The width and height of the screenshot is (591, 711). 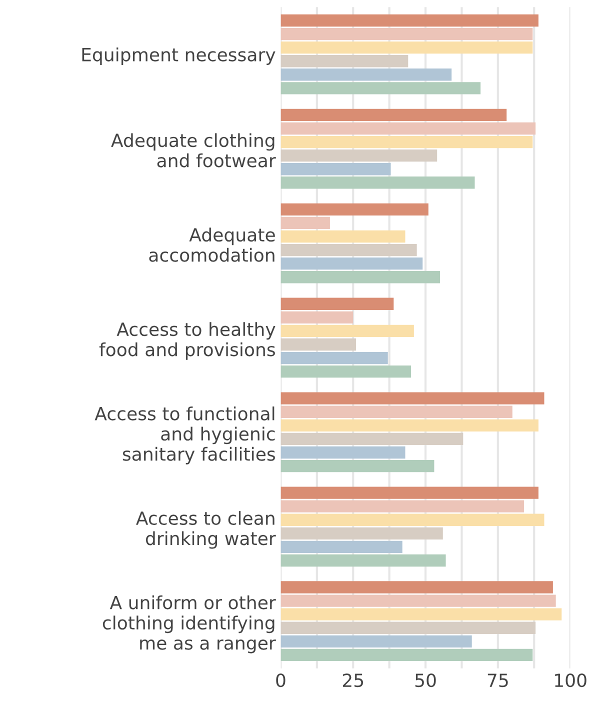 I want to click on y-tick-label: Adequate clothing and footwear, so click(x=193, y=150).